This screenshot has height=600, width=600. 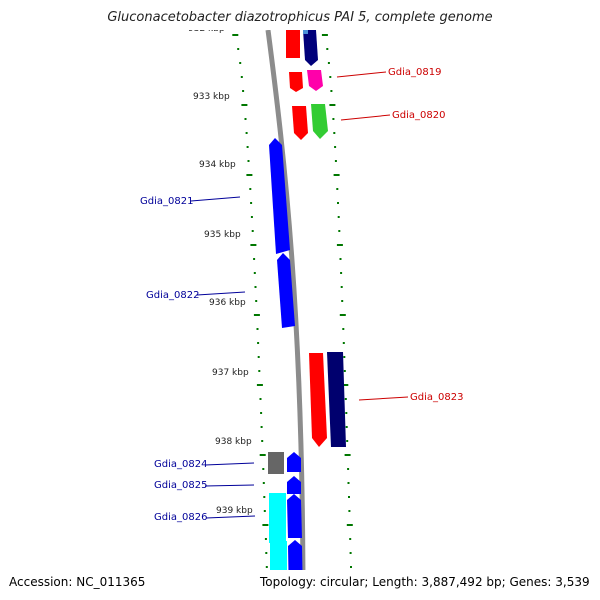 What do you see at coordinates (166, 201) in the screenshot?
I see `gene-label: Gdia_0821` at bounding box center [166, 201].